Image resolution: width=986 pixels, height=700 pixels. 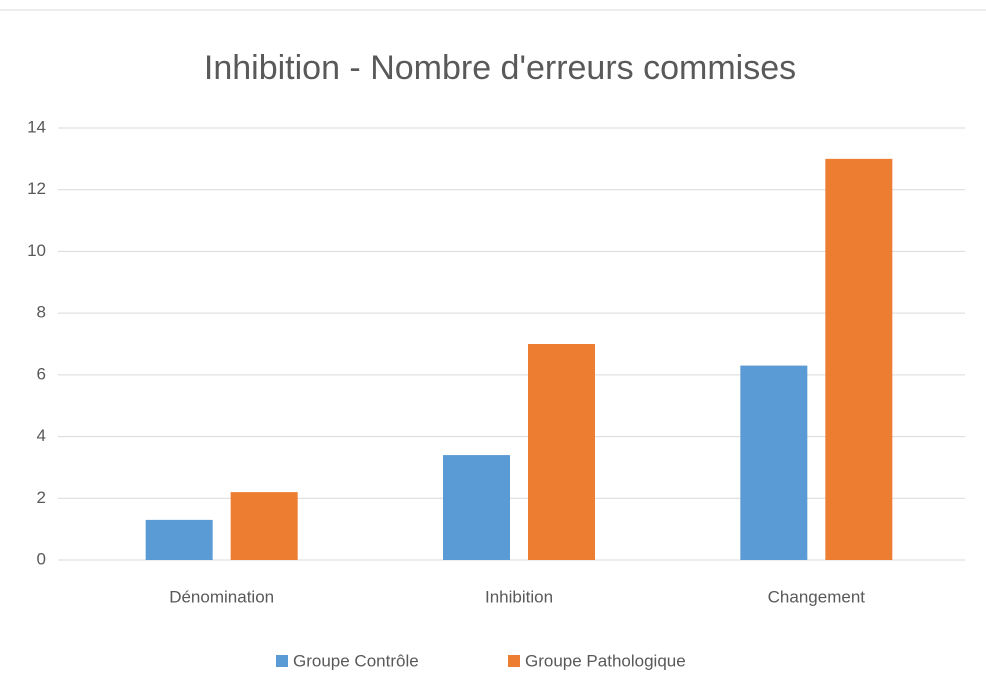 I want to click on legend-label: Groupe Pathologique, so click(x=605, y=660).